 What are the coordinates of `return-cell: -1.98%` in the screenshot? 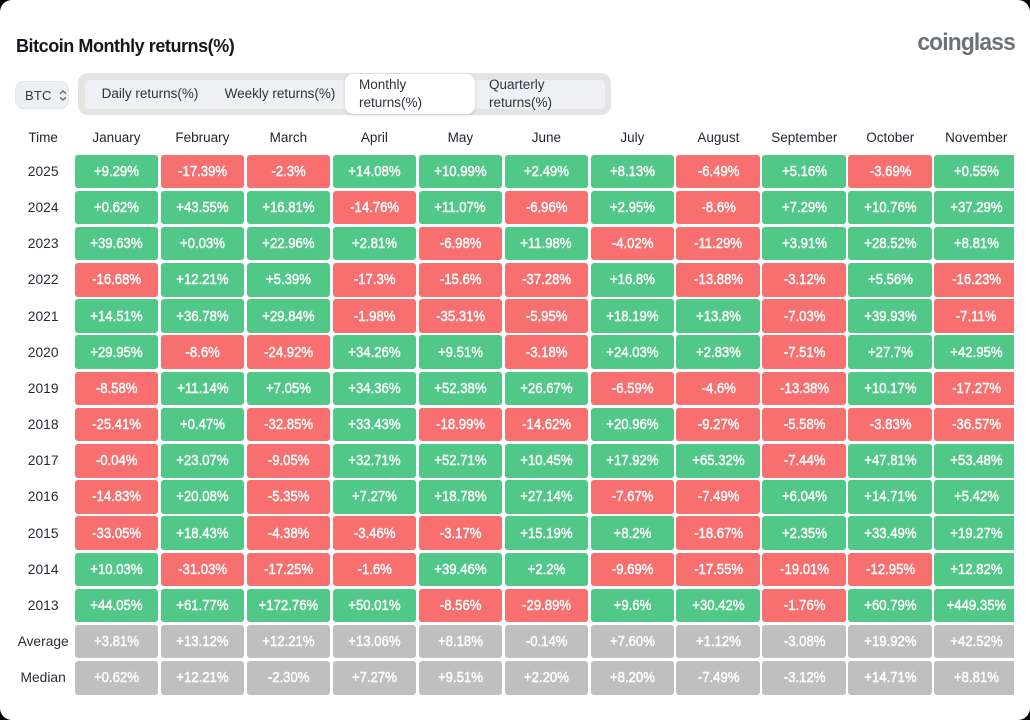 It's located at (374, 316).